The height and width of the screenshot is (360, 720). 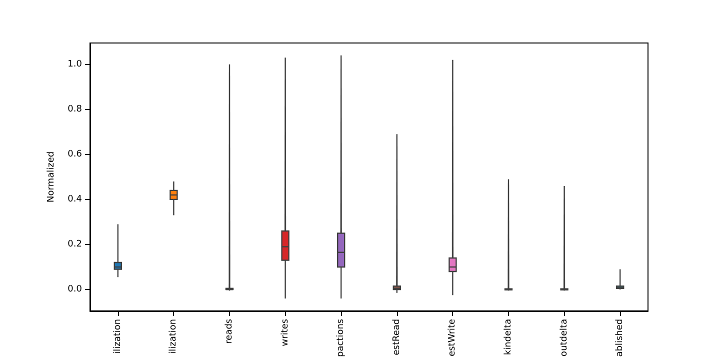 What do you see at coordinates (564, 337) in the screenshot?
I see `x-tick-label: outdelta` at bounding box center [564, 337].